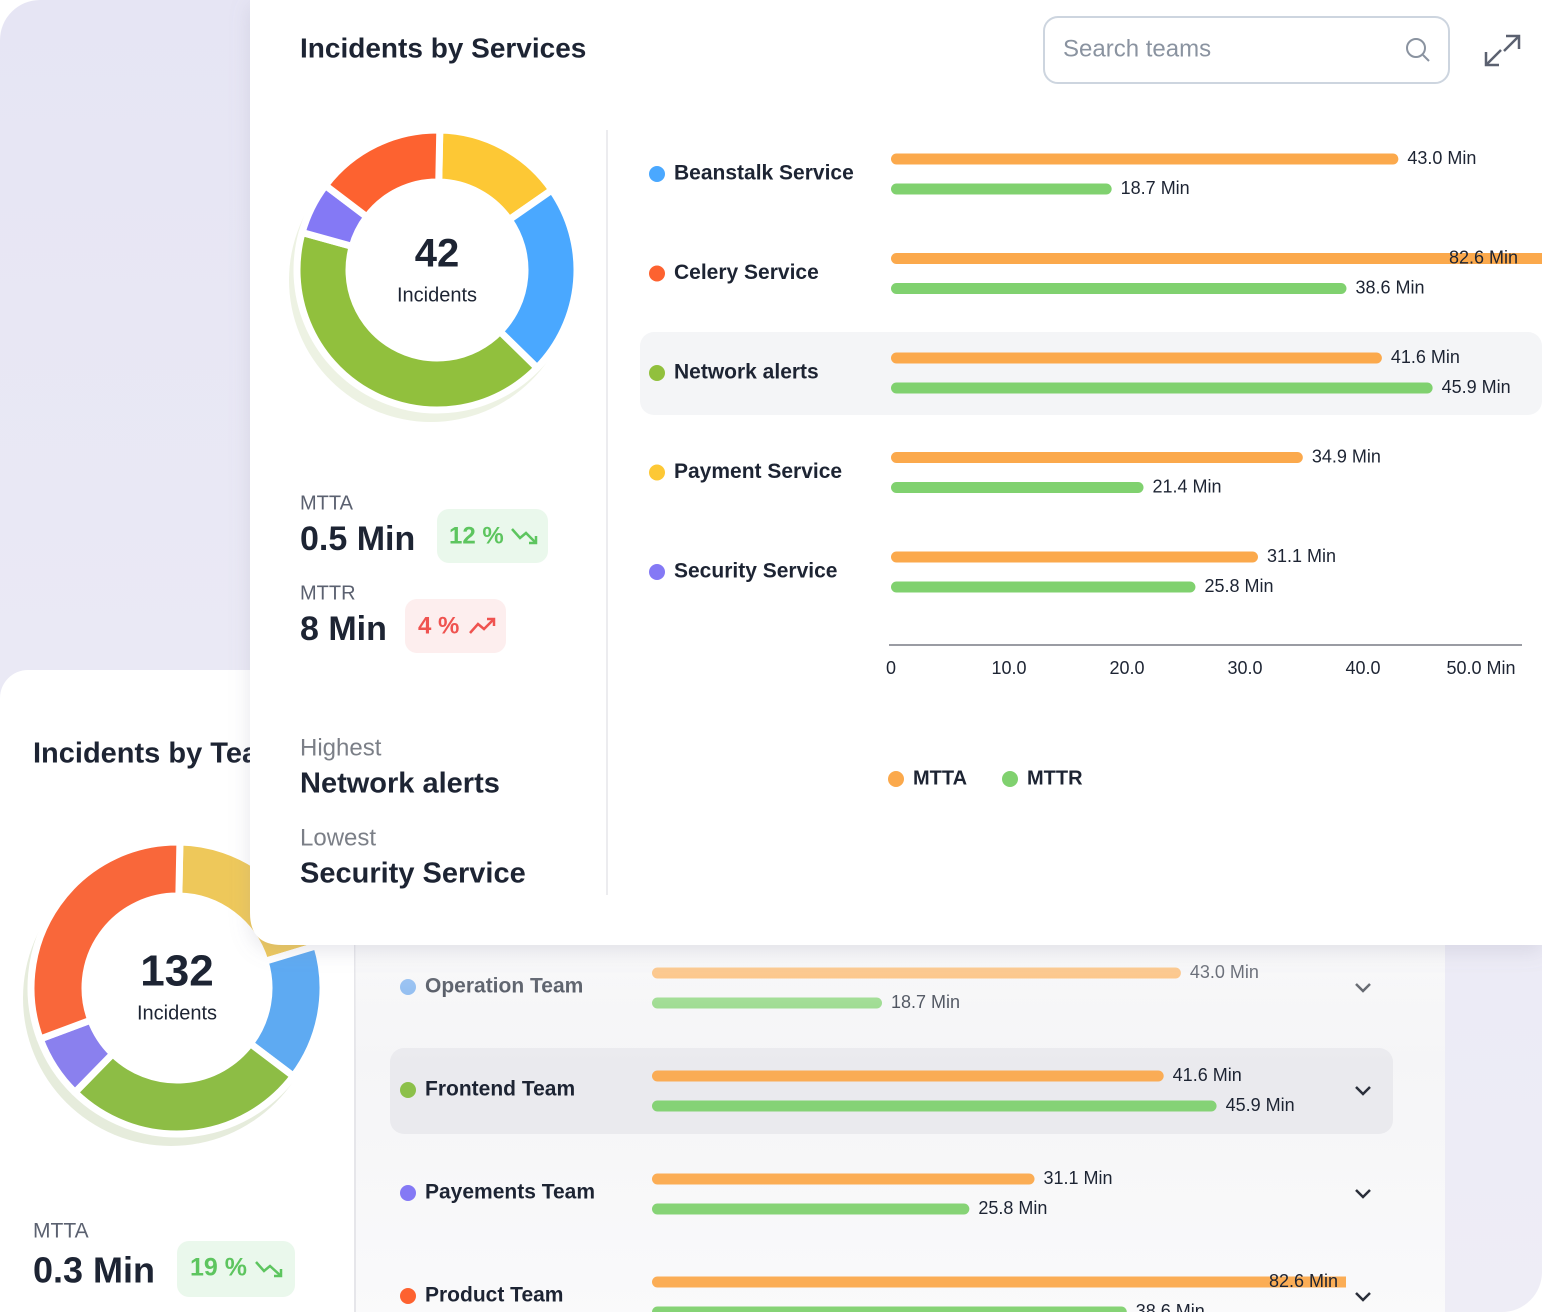  What do you see at coordinates (328, 593) in the screenshot?
I see `stat-label: MTTR` at bounding box center [328, 593].